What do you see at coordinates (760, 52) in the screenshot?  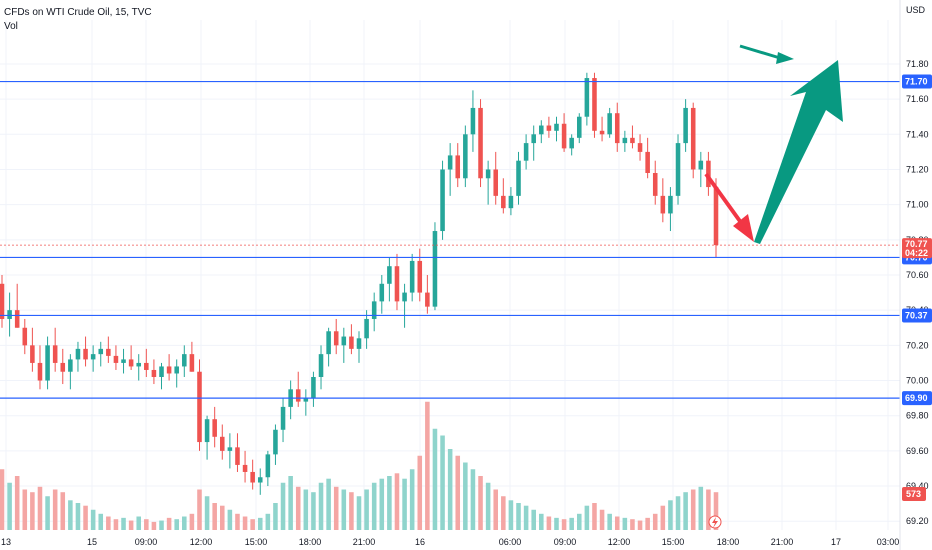 I see `arrow-green-small-shaft` at bounding box center [760, 52].